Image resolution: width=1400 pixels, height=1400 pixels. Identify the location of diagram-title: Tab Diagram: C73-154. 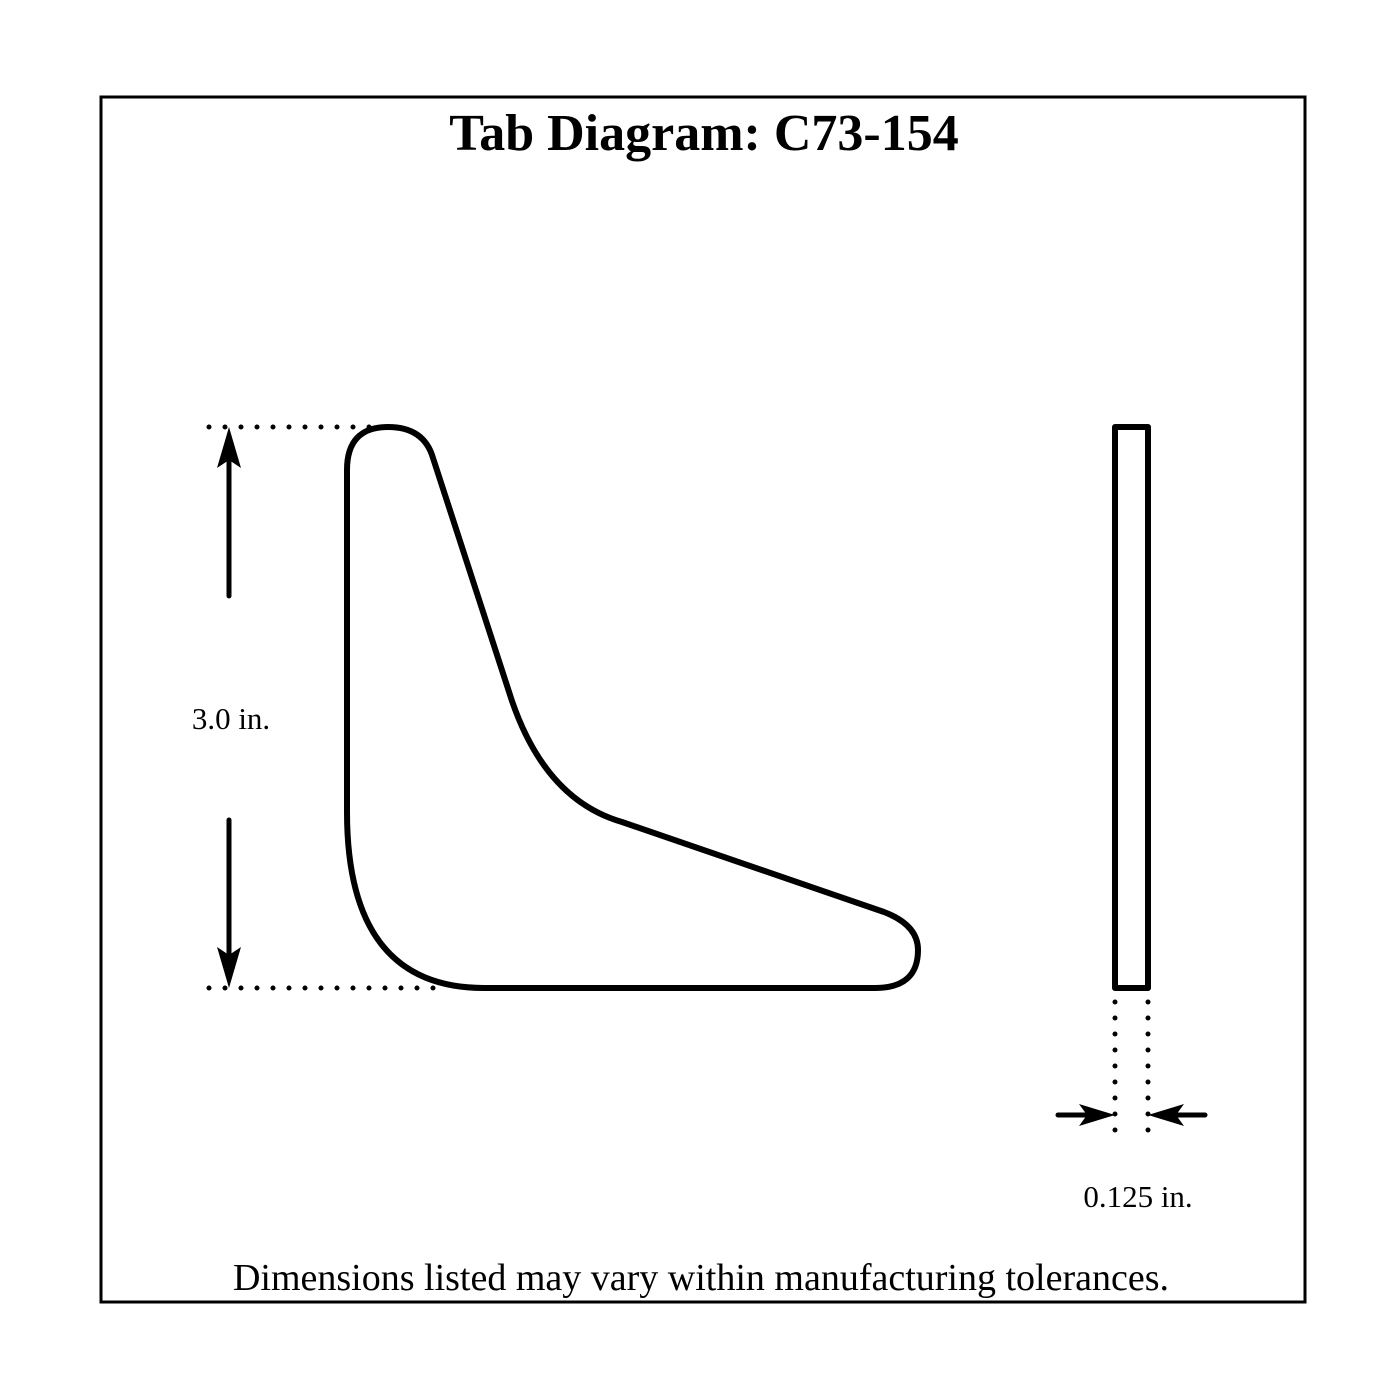
(703, 133).